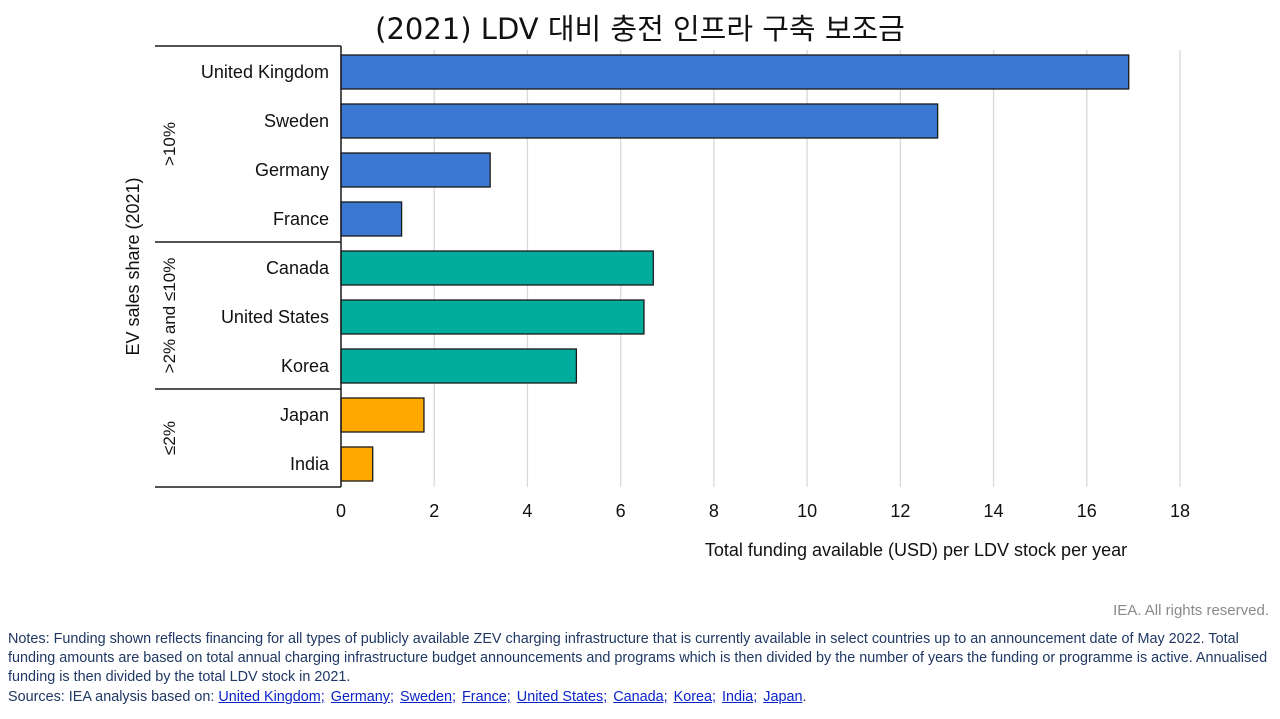 The width and height of the screenshot is (1280, 719). I want to click on bar-canada, so click(497, 268).